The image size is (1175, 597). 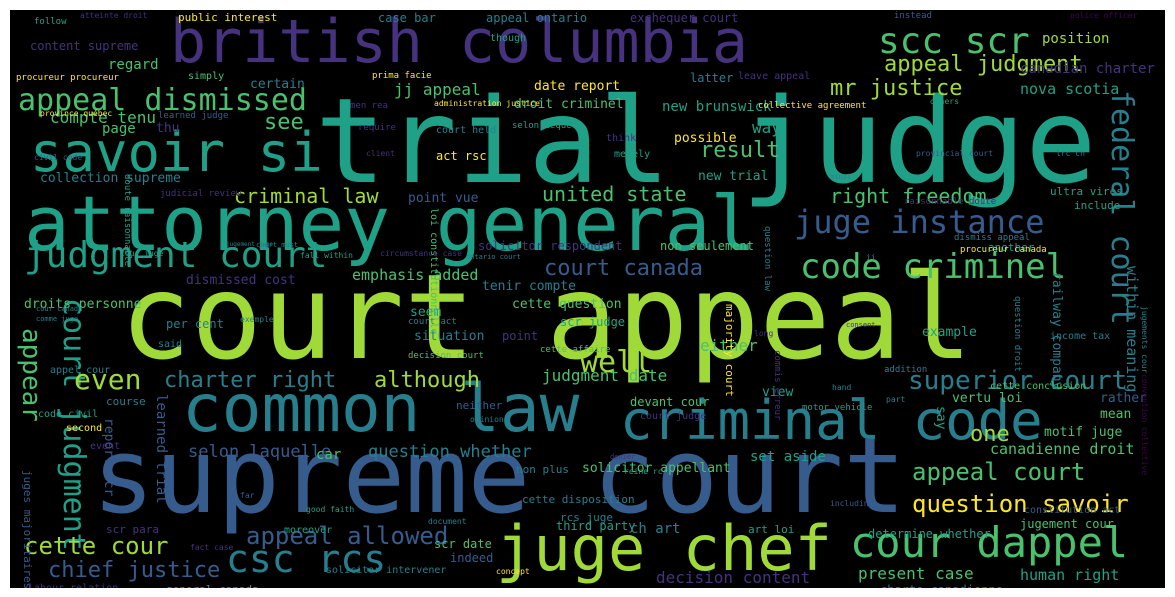 I want to click on word: juge chef, so click(x=664, y=548).